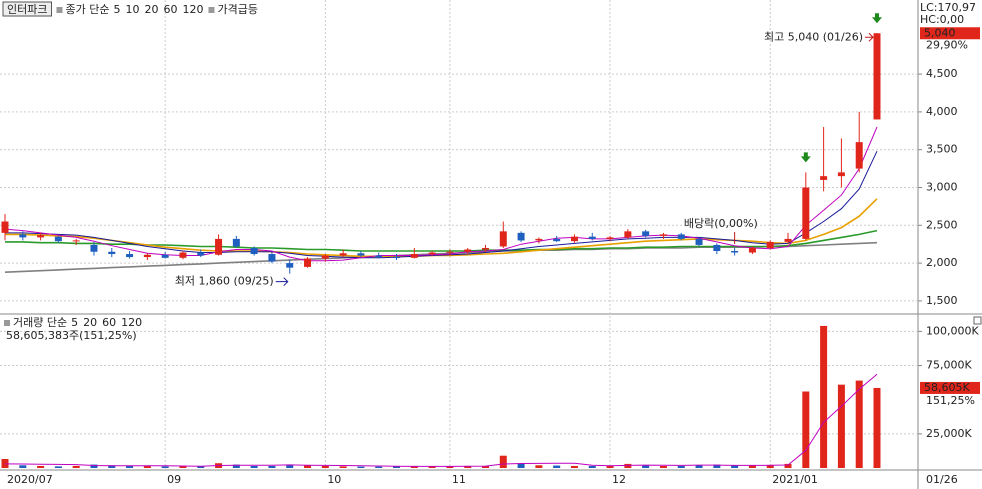 The height and width of the screenshot is (489, 982). I want to click on y-tick-label: 3,500, so click(942, 149).